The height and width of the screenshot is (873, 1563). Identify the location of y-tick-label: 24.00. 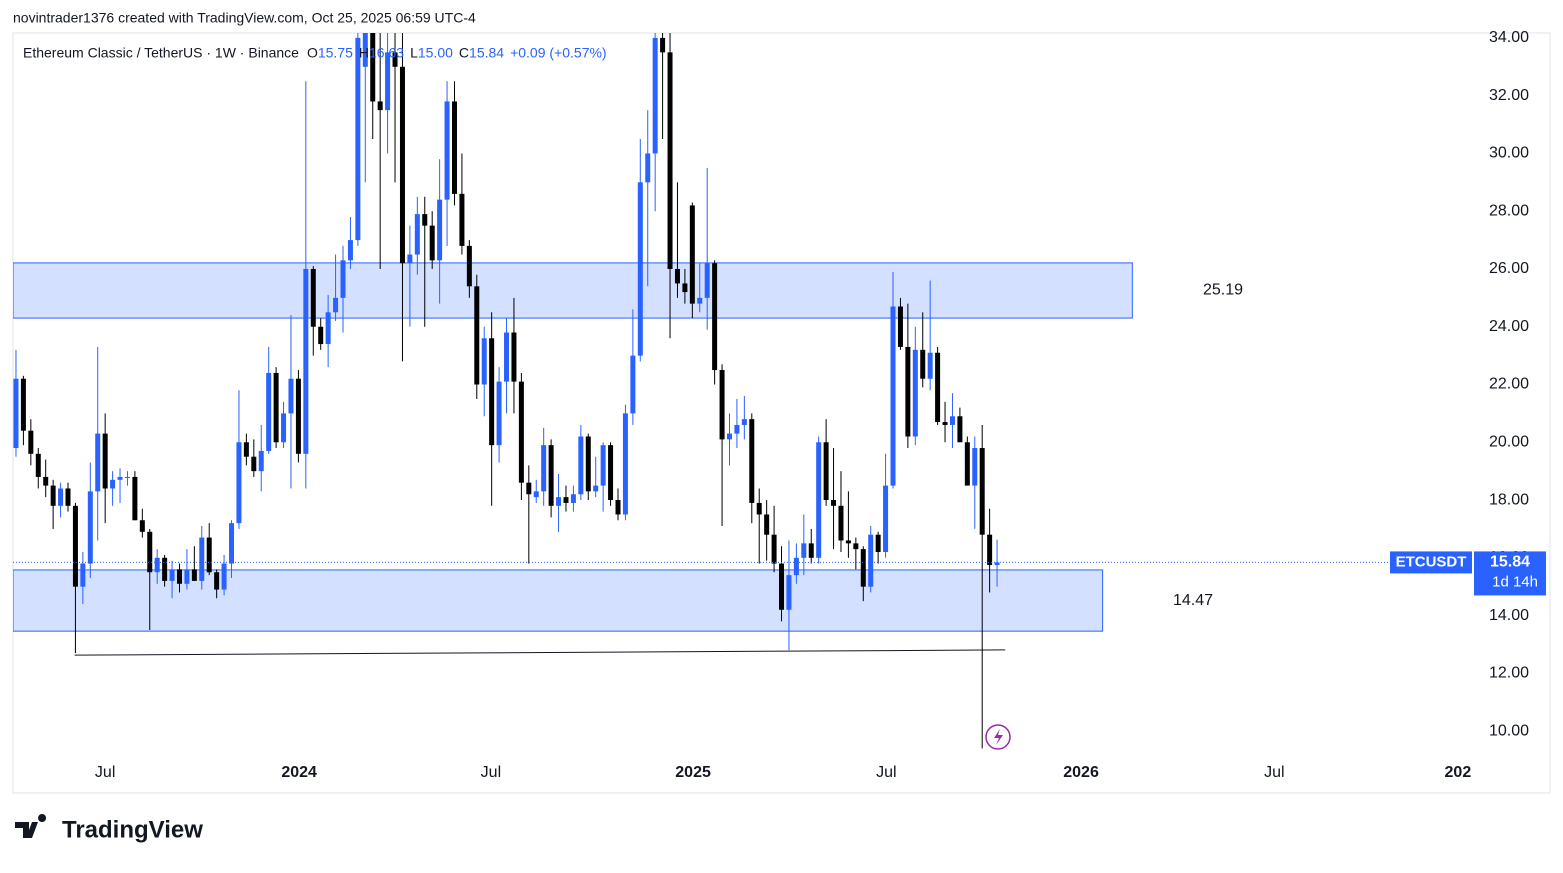
(1509, 326).